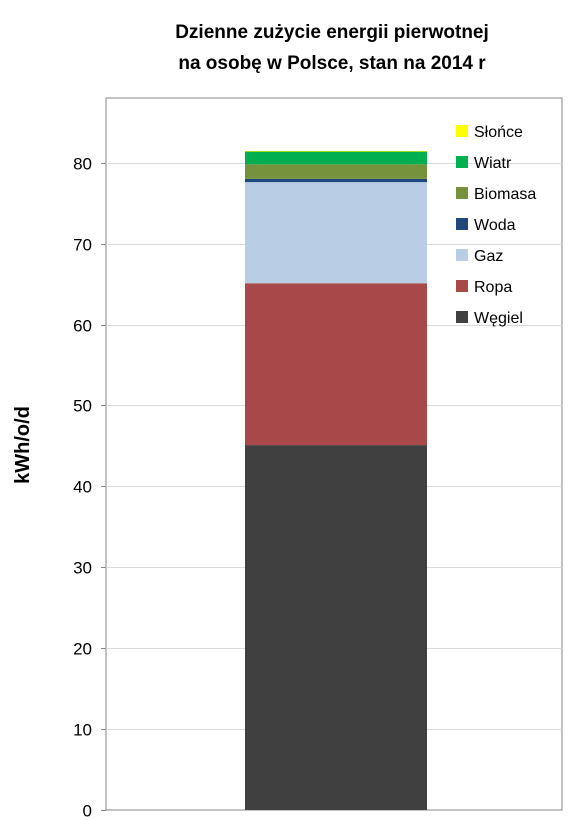 This screenshot has width=573, height=820. Describe the element at coordinates (332, 32) in the screenshot. I see `chart-title-line-1: Dzienne zużycie energii pierwotnej` at that location.